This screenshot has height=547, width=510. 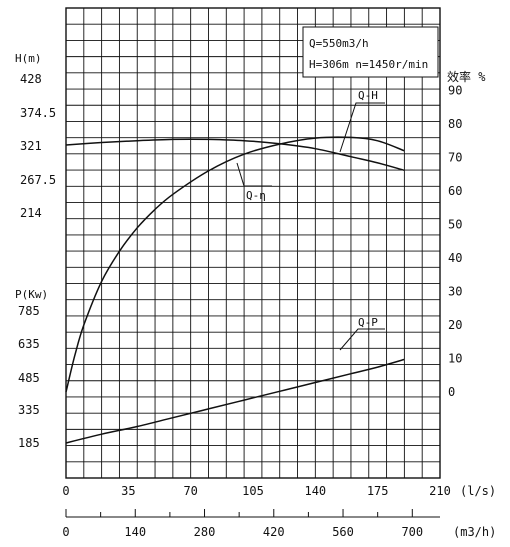 What do you see at coordinates (38, 180) in the screenshot?
I see `head-tick-label: 267.5` at bounding box center [38, 180].